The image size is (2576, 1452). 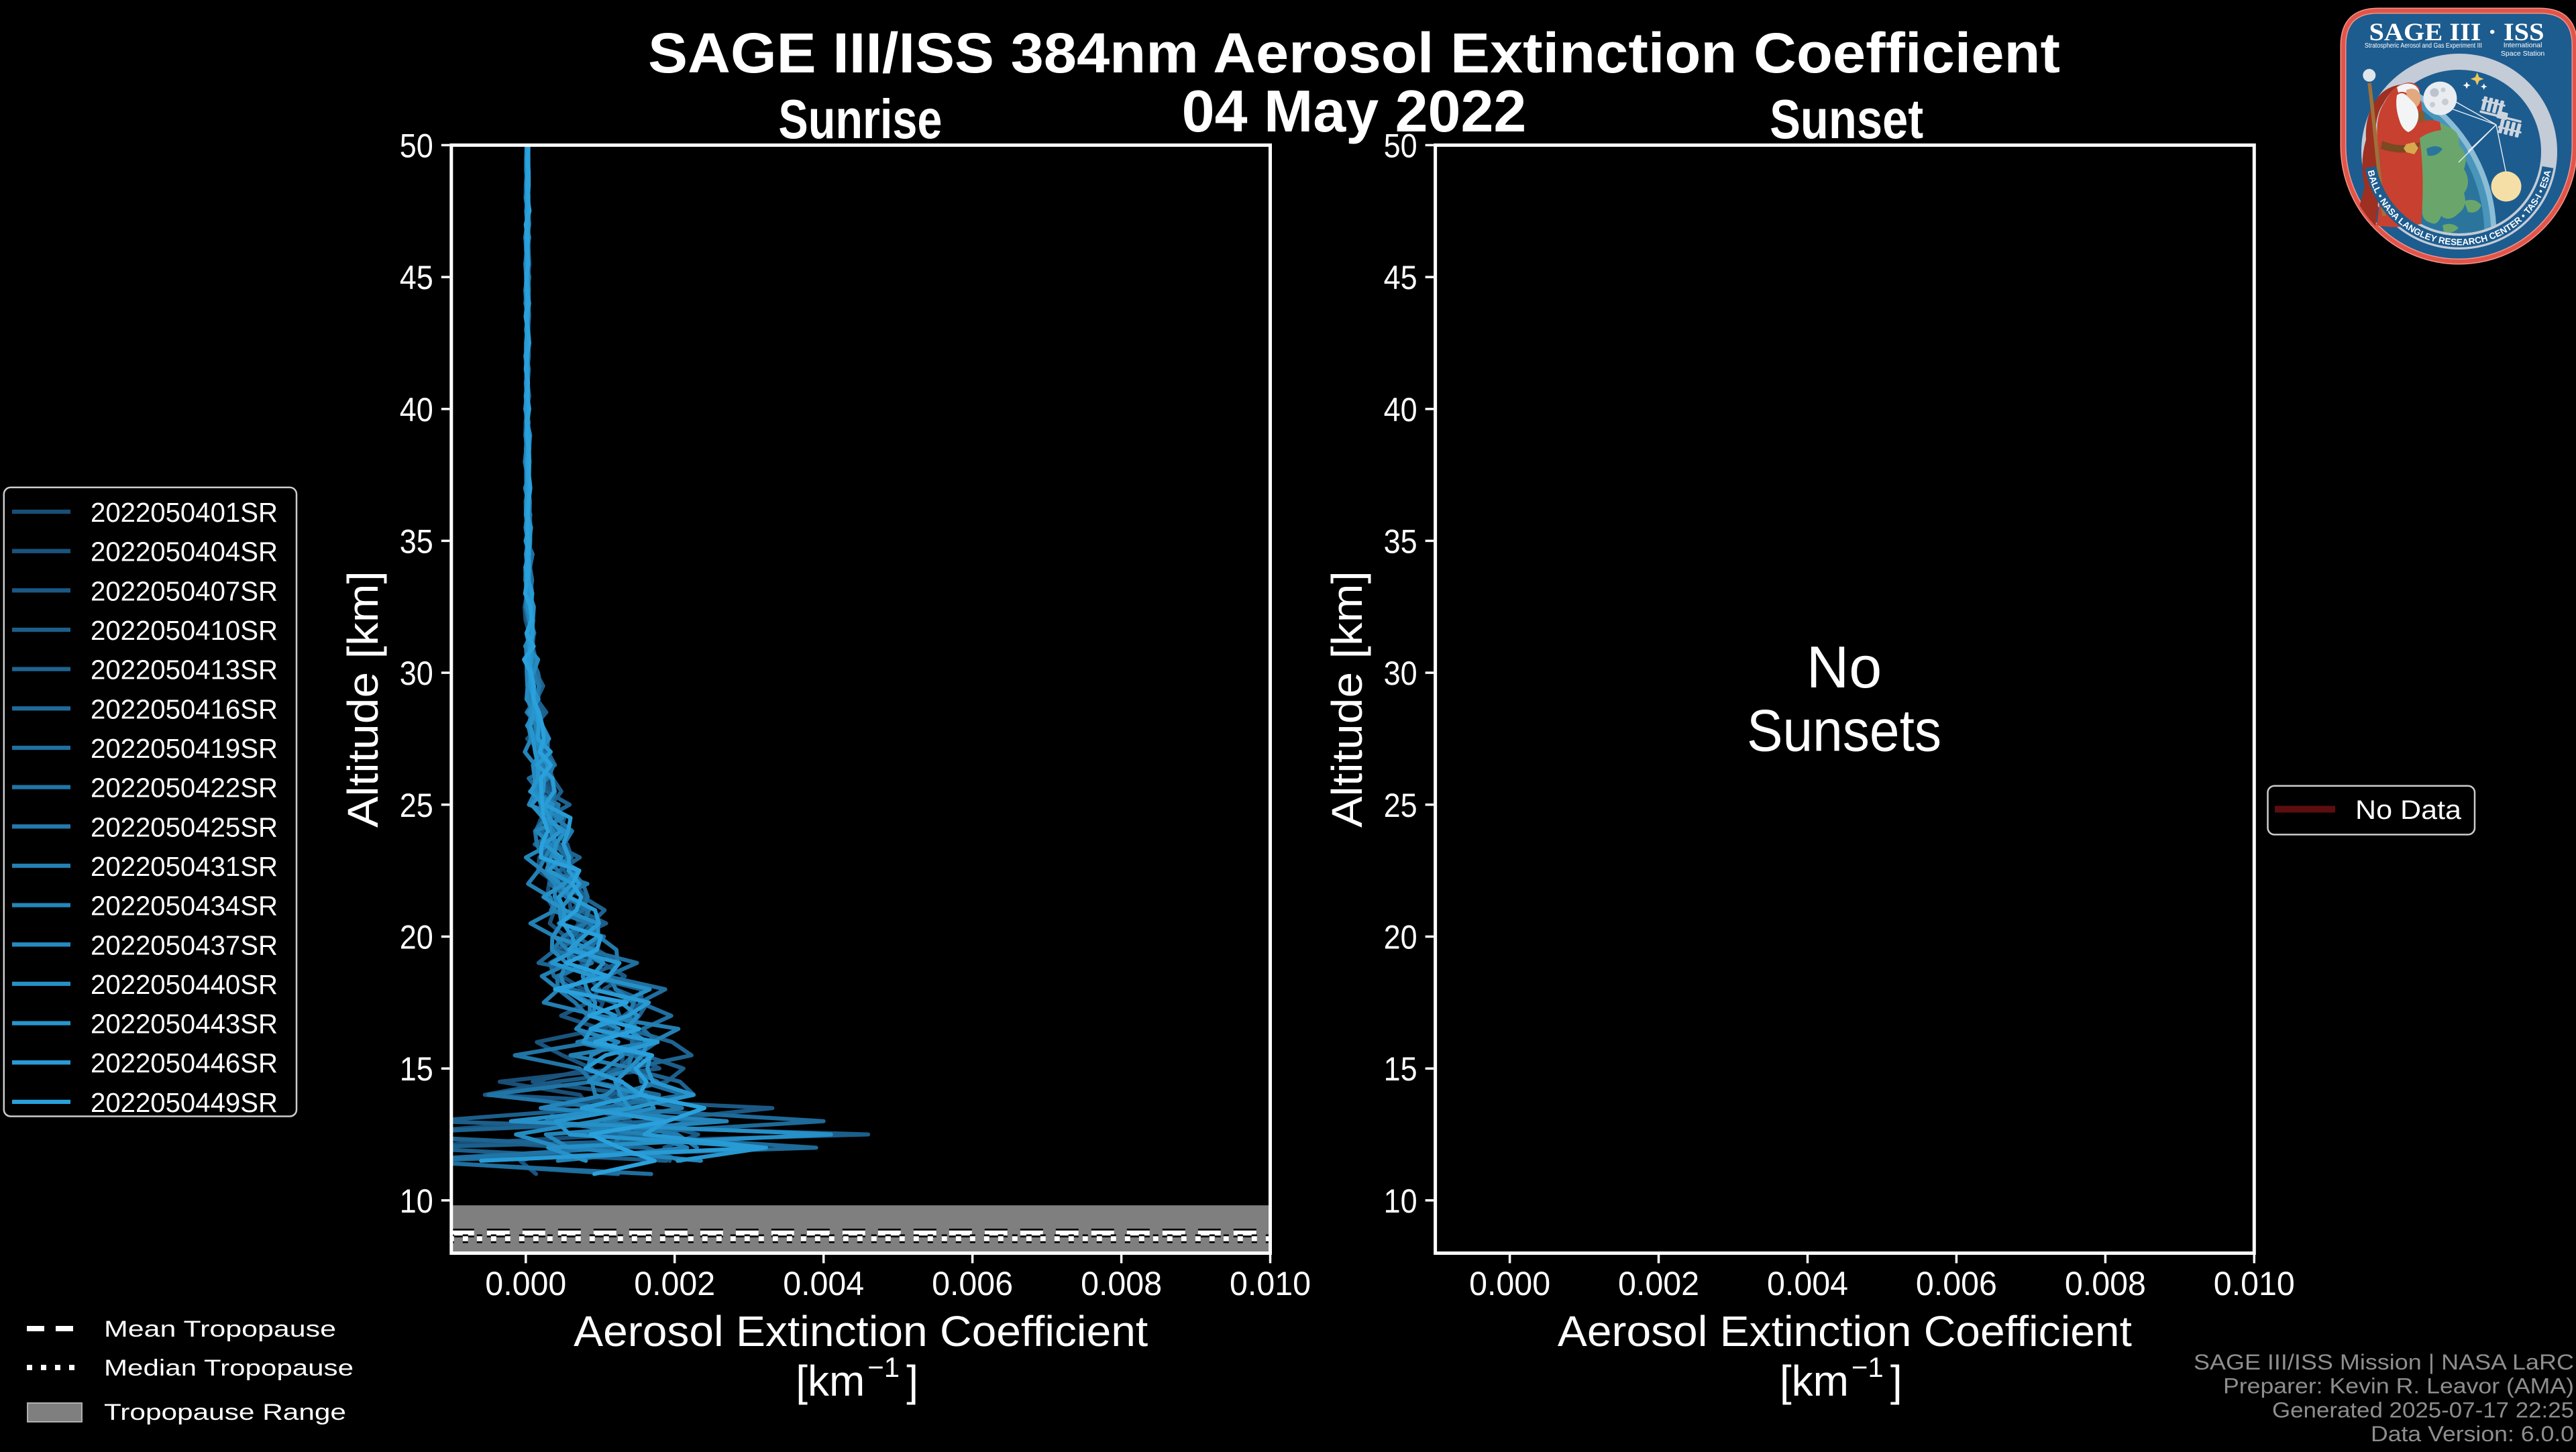 I want to click on svg-text: No, so click(x=1844, y=667).